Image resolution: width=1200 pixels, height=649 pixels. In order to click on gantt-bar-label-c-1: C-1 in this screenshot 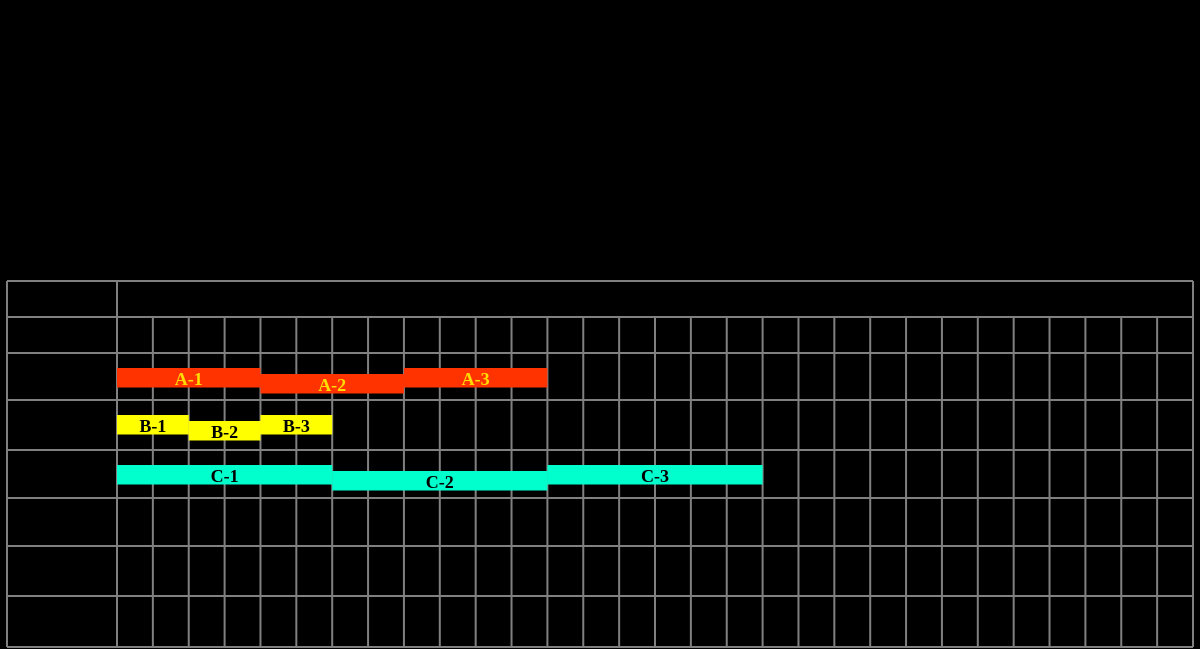, I will do `click(225, 476)`.